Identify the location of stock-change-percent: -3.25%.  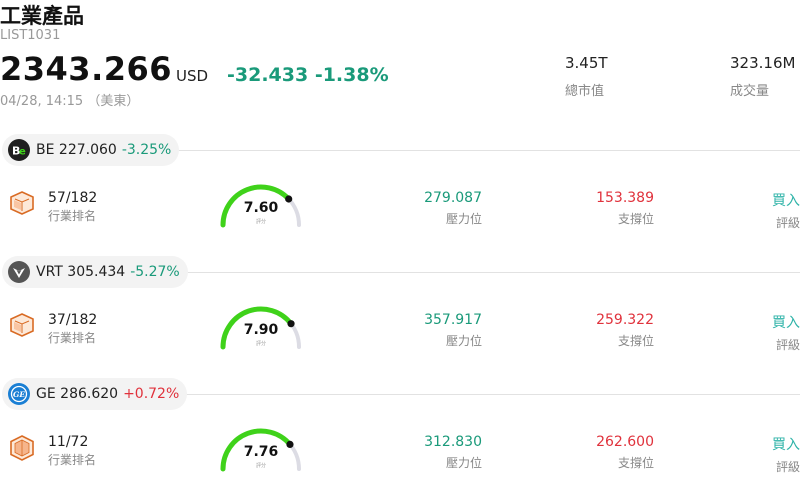
(146, 150).